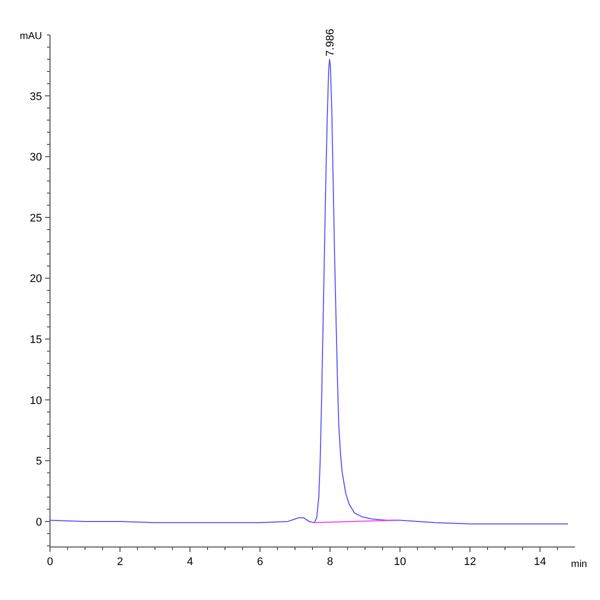 Image resolution: width=600 pixels, height=600 pixels. What do you see at coordinates (330, 42) in the screenshot?
I see `annotation: 7.986` at bounding box center [330, 42].